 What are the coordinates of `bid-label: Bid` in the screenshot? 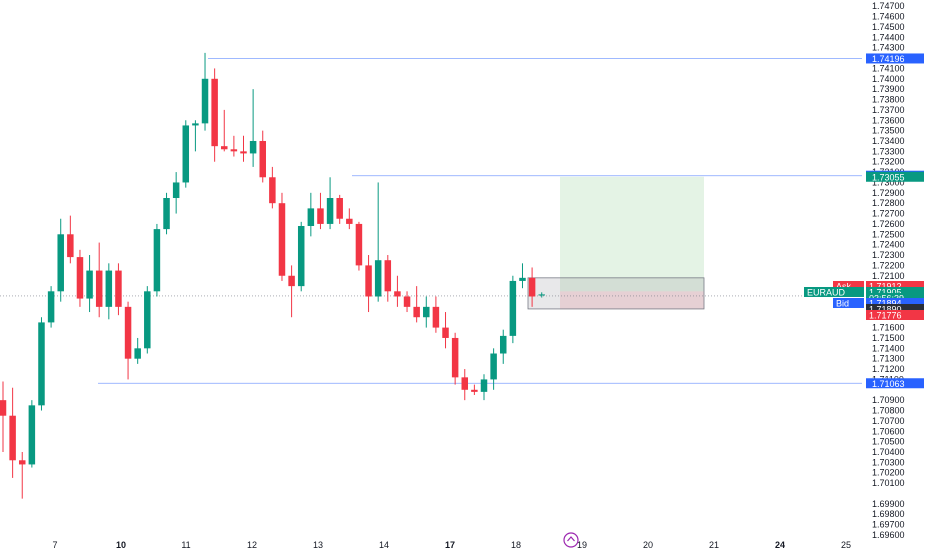 It's located at (848, 303).